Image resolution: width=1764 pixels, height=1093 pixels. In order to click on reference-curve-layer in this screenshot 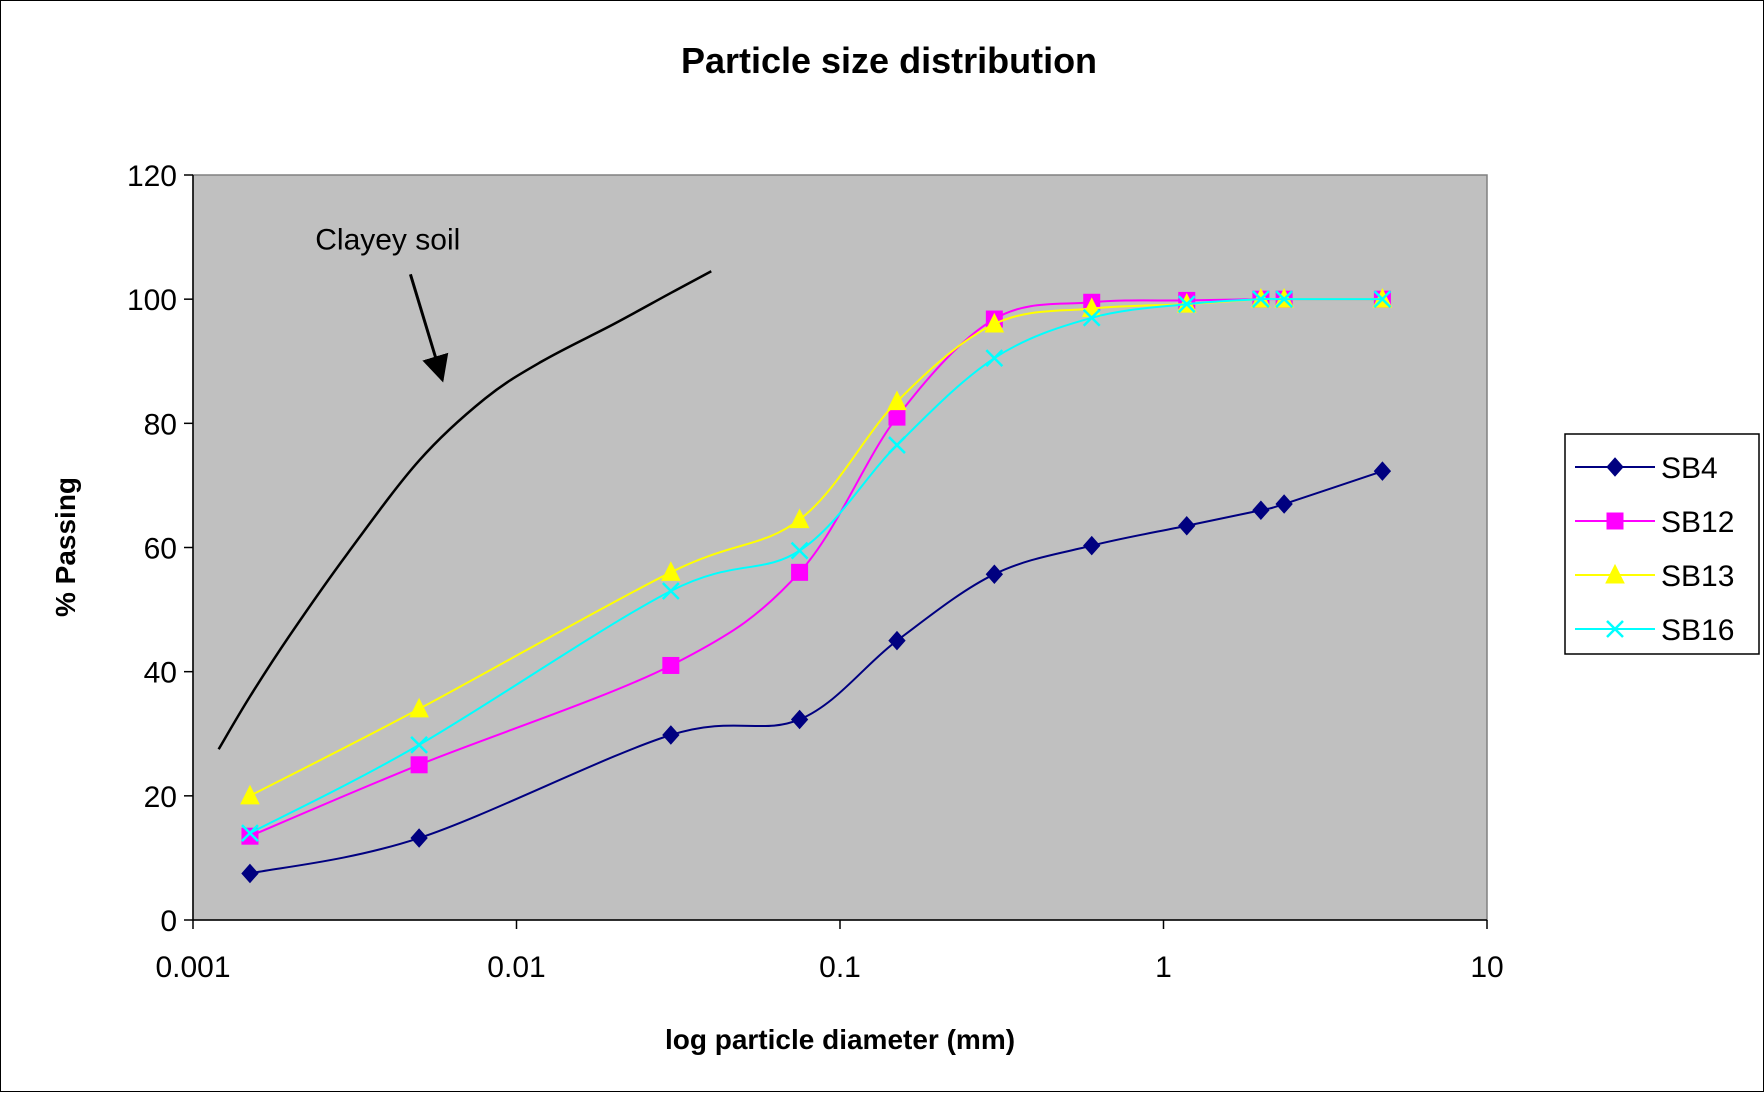, I will do `click(464, 510)`.